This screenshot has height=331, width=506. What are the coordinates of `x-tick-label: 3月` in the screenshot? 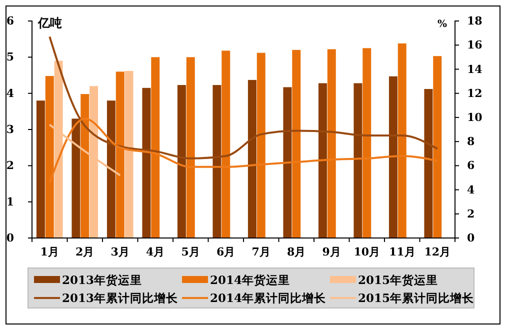 It's located at (120, 251).